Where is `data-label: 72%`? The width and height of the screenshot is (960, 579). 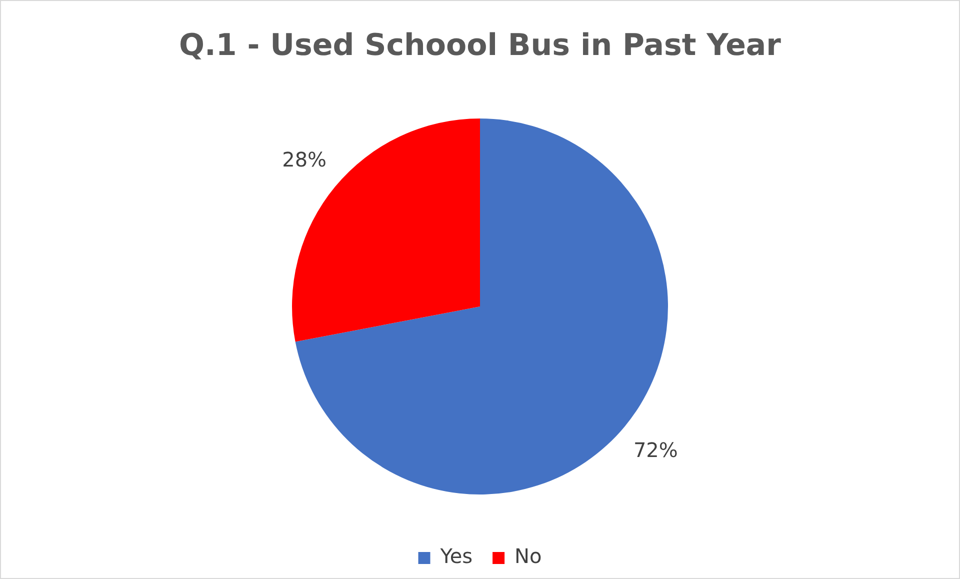 data-label: 72% is located at coordinates (655, 450).